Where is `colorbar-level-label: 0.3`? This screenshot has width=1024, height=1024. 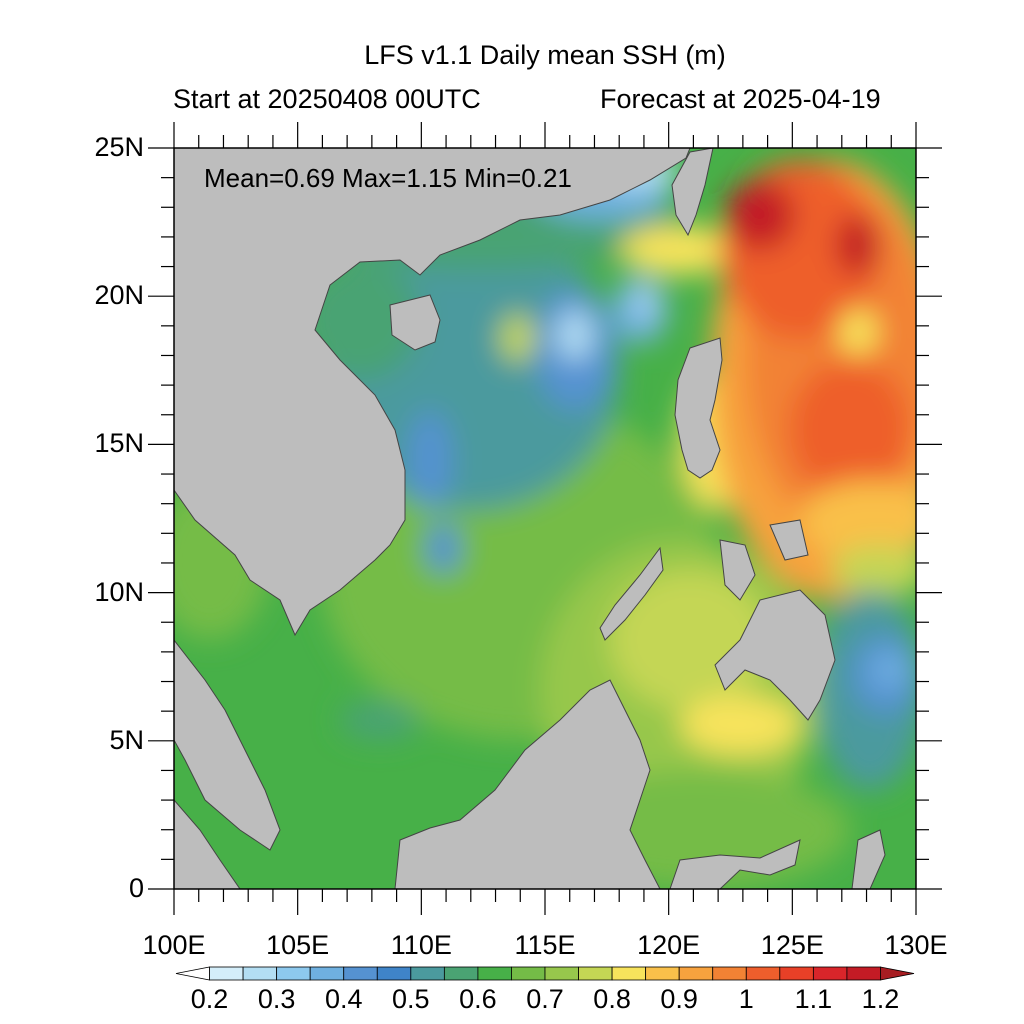
colorbar-level-label: 0.3 is located at coordinates (276, 999).